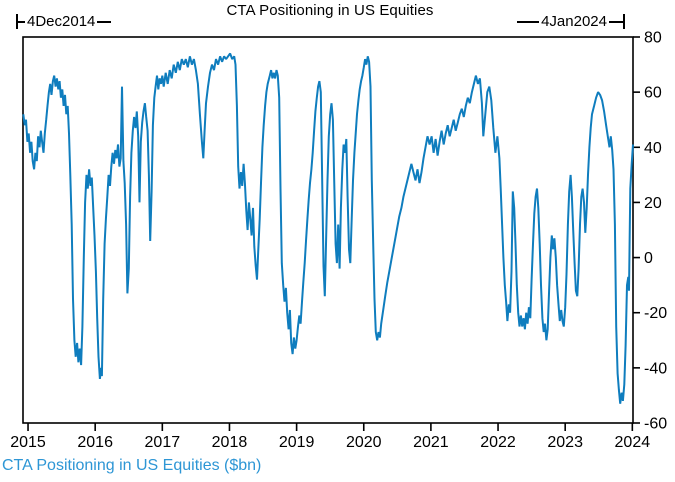 The image size is (675, 482). Describe the element at coordinates (655, 424) in the screenshot. I see `y-axis-tick-label: -60` at that location.